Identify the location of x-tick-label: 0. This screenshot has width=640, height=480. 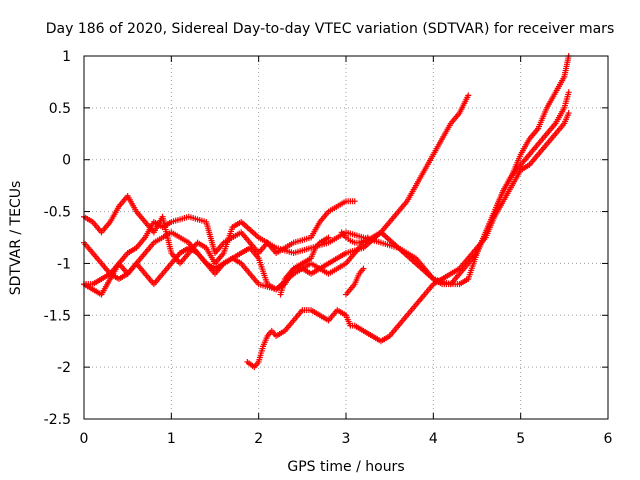
(84, 439).